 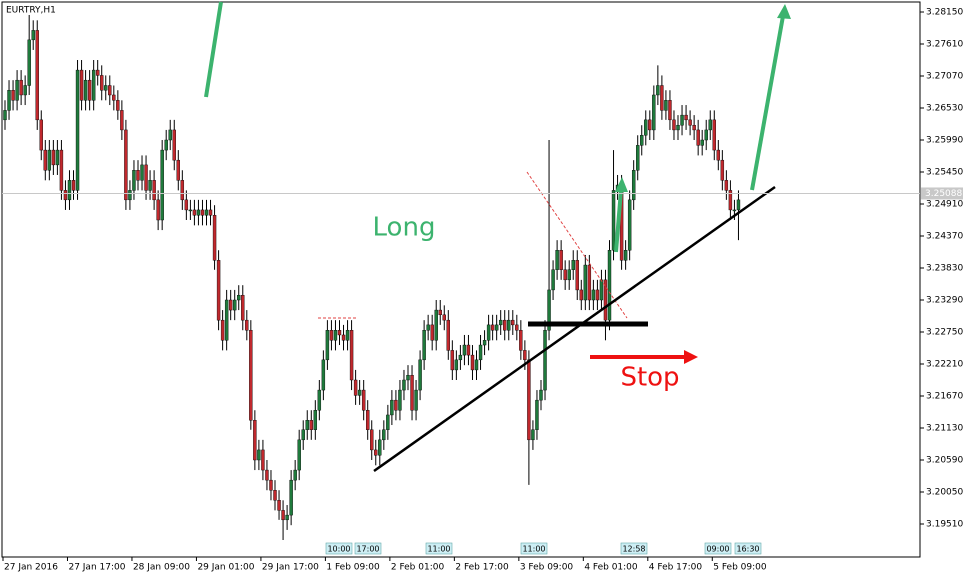 I want to click on x-tick-label: 5 Feb 09:00, so click(x=740, y=568).